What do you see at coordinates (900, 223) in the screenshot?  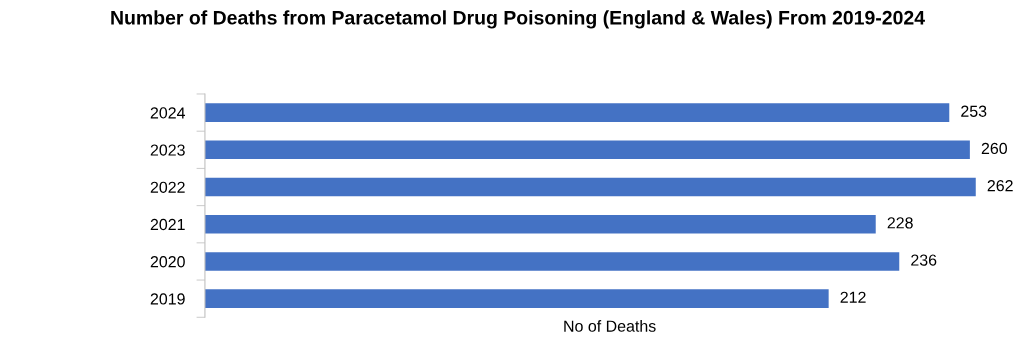 I see `data-label: 228` at bounding box center [900, 223].